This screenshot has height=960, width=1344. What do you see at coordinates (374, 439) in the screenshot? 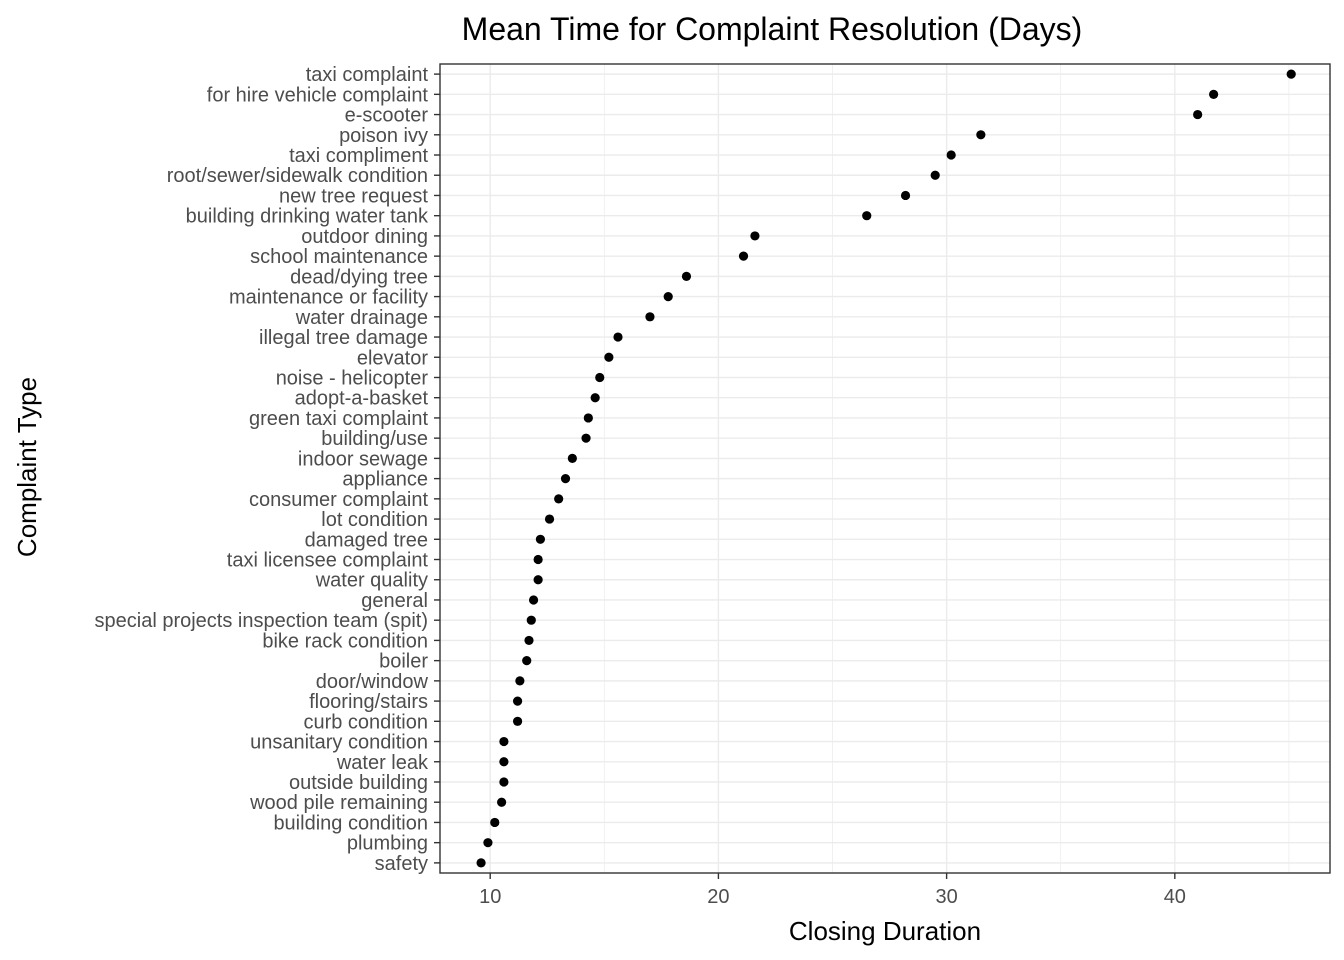
I see `y-tick-label: building/use` at bounding box center [374, 439].